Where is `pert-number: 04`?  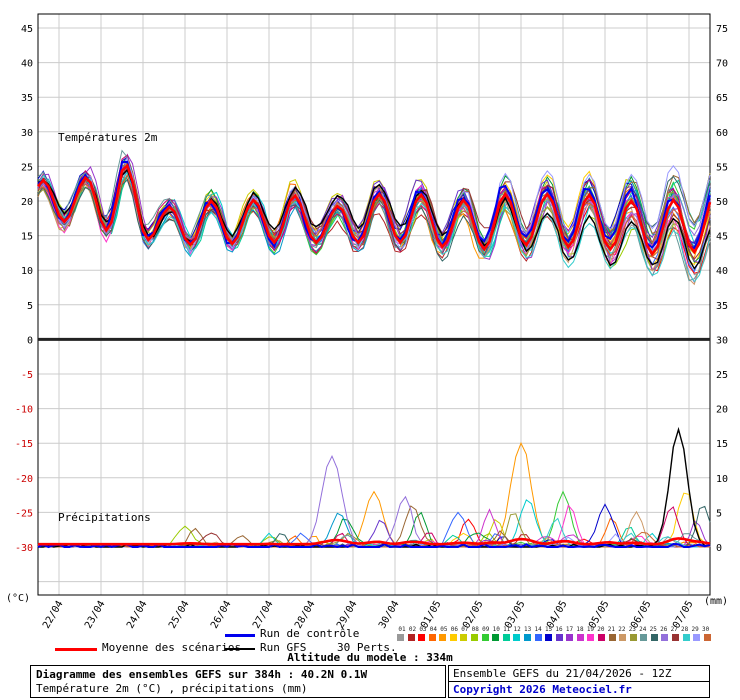
pert-number: 04 is located at coordinates (433, 629).